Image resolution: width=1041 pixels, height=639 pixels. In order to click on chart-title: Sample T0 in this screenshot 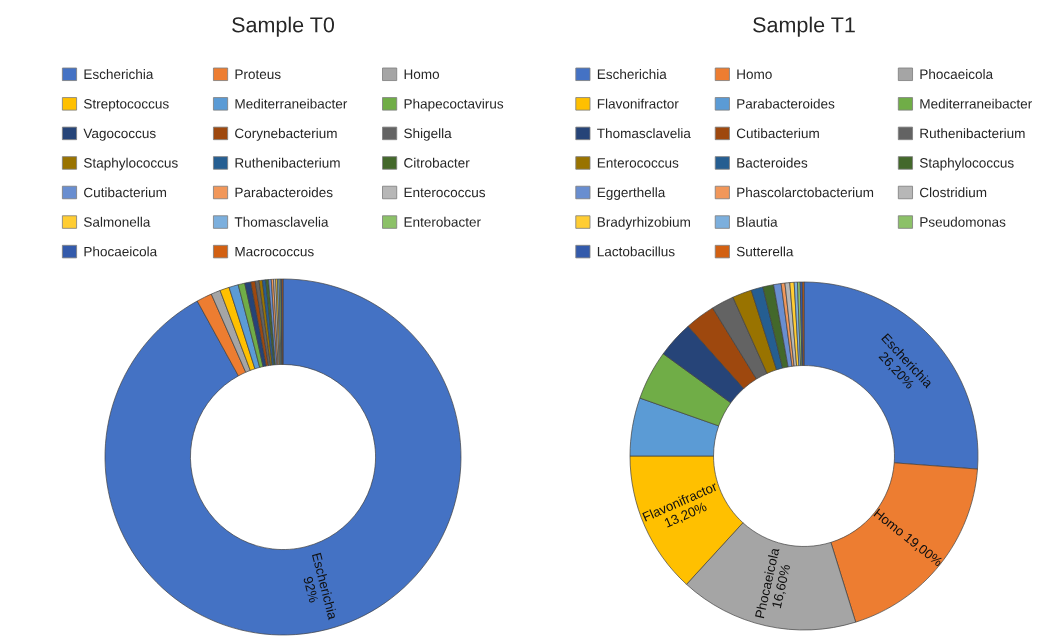, I will do `click(283, 26)`.